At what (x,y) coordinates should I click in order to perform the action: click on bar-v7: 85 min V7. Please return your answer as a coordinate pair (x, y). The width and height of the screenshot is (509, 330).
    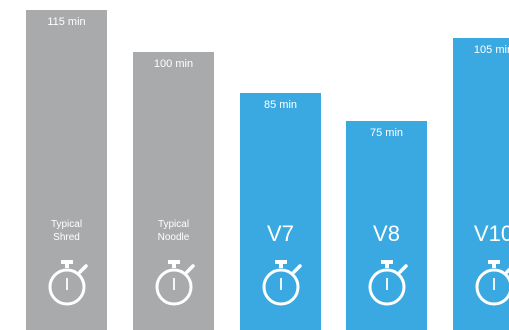
    Looking at the image, I should click on (280, 211).